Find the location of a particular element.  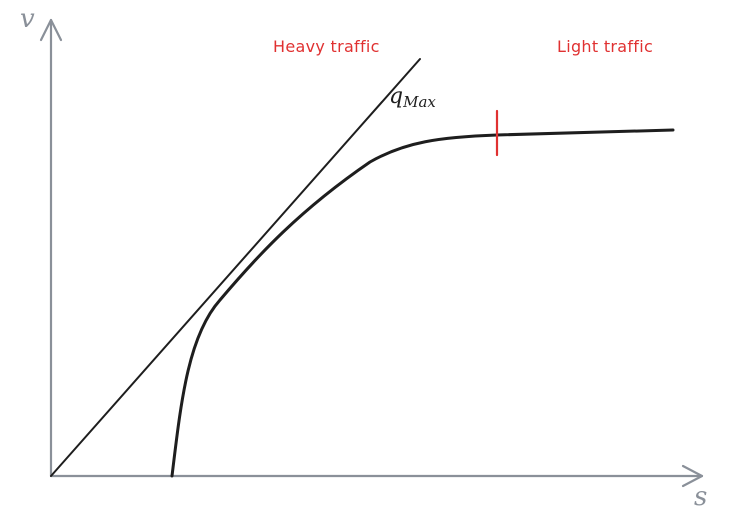

x-axis-arrowhead is located at coordinates (692, 476).